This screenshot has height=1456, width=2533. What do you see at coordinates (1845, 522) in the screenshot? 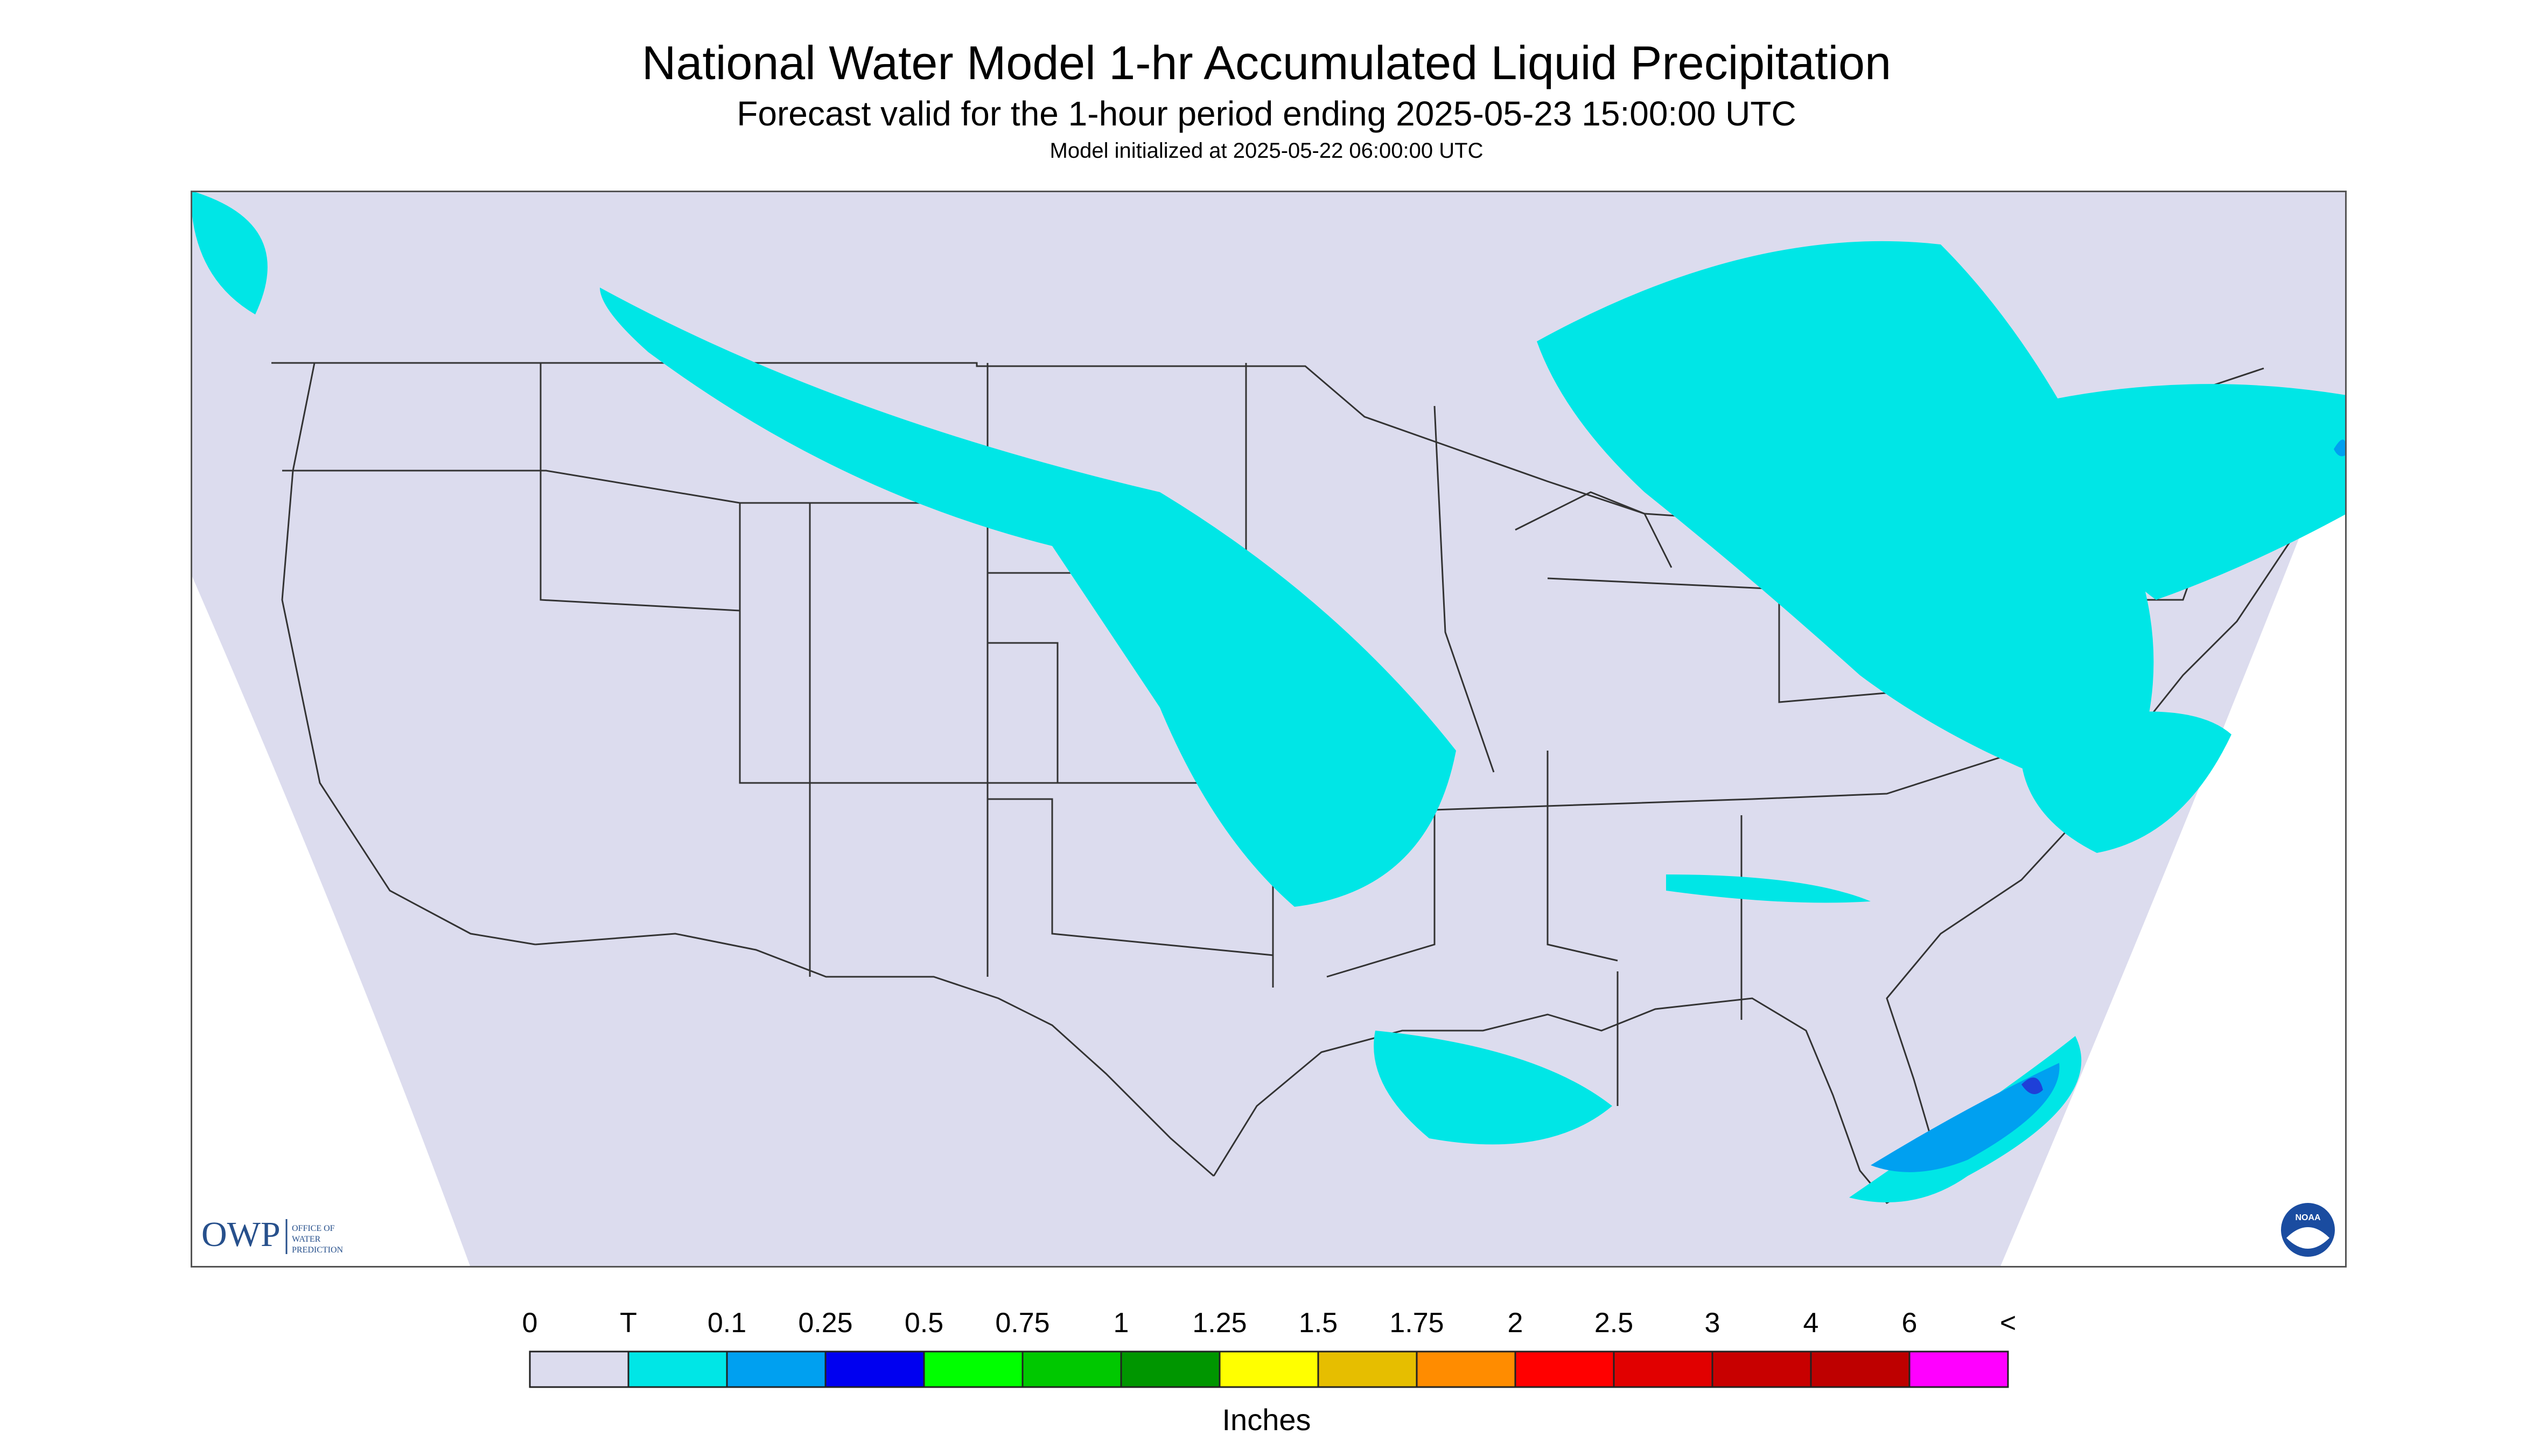
I see `great-lakes-band` at bounding box center [1845, 522].